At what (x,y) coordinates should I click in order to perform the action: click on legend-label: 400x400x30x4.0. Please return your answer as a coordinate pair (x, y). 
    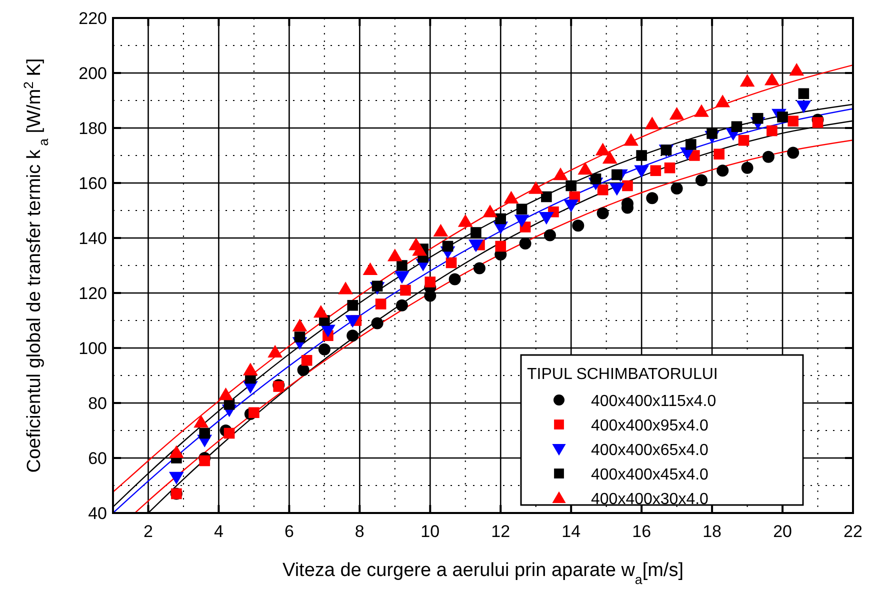
    Looking at the image, I should click on (650, 499).